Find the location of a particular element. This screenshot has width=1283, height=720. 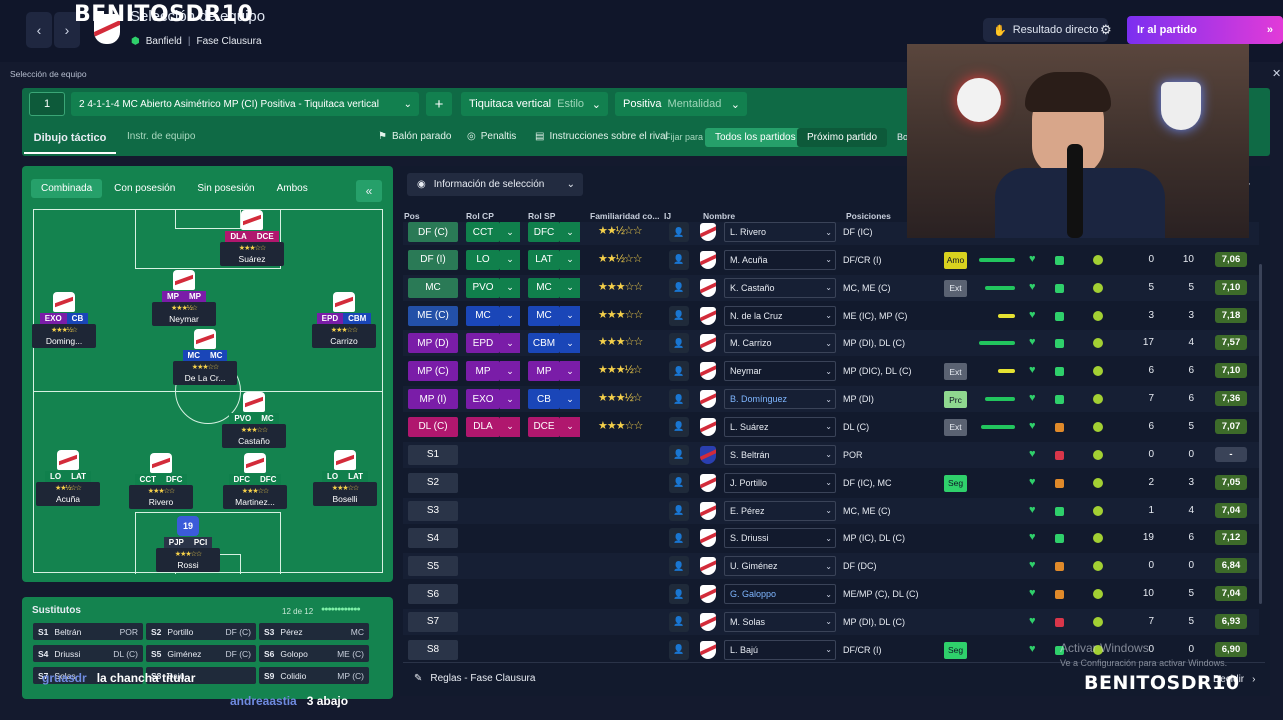

position-box: MP (C) is located at coordinates (433, 371).